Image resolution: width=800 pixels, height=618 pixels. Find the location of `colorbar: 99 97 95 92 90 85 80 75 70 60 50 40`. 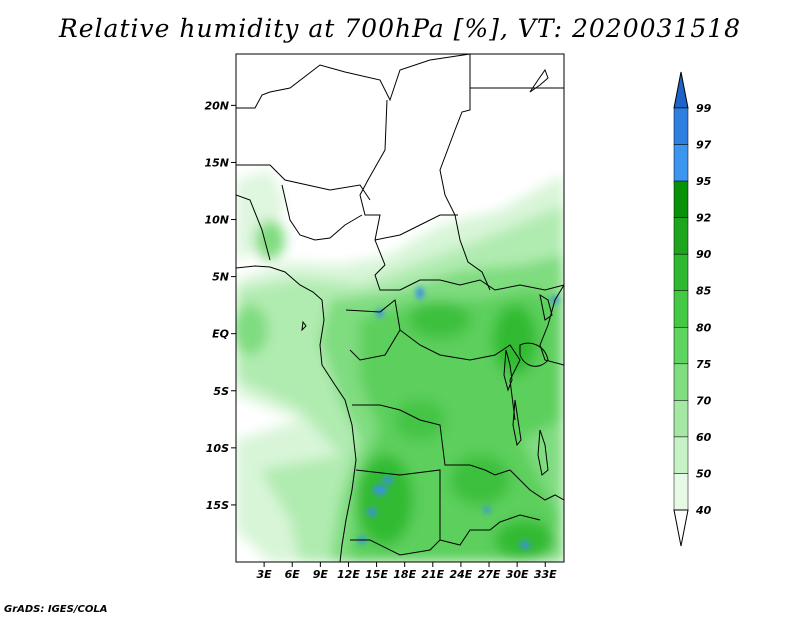

colorbar: 99 97 95 92 90 85 80 75 70 60 50 40 is located at coordinates (692, 309).